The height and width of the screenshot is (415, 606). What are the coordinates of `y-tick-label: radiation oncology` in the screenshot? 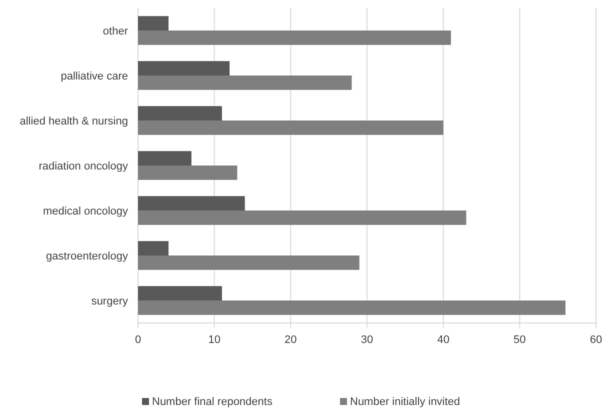 It's located at (83, 166).